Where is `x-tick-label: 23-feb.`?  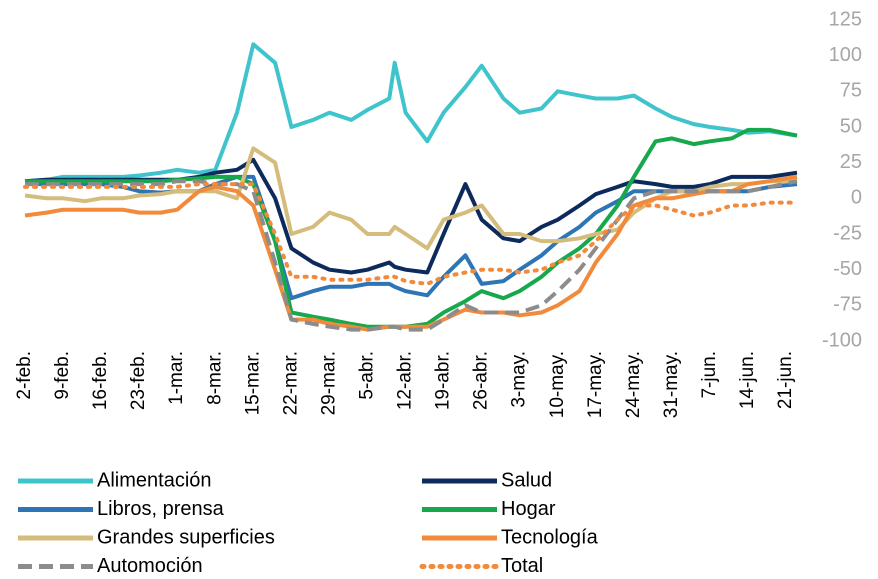 x-tick-label: 23-feb. is located at coordinates (138, 380).